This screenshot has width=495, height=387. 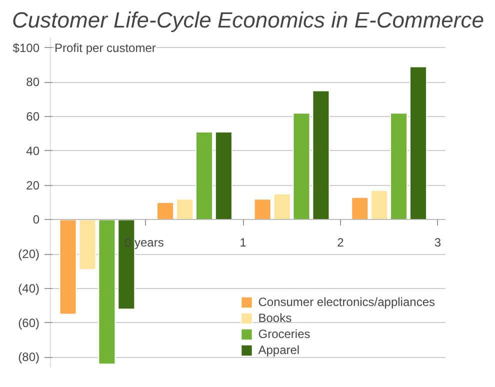 I want to click on y-tick-label: 20, so click(x=33, y=185).